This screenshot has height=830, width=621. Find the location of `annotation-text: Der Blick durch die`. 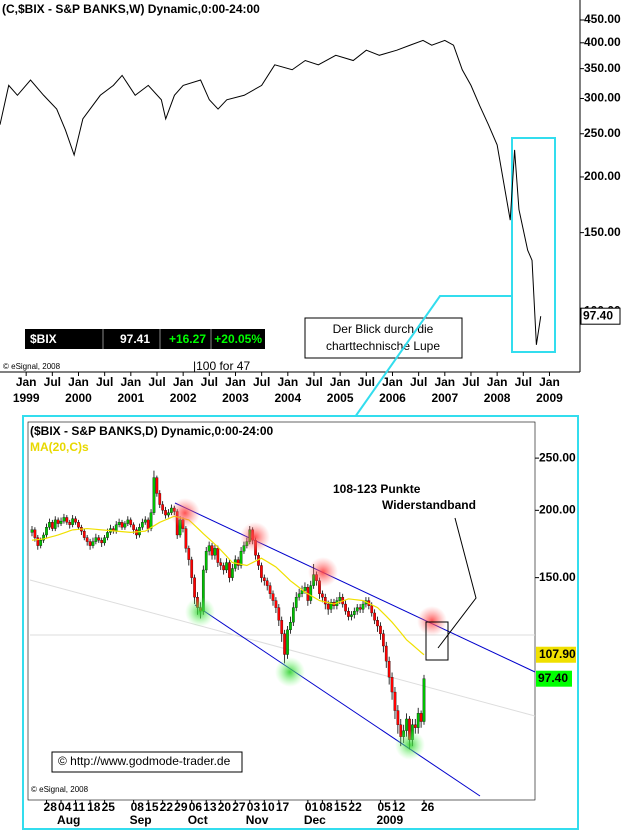

annotation-text: Der Blick durch die is located at coordinates (383, 329).